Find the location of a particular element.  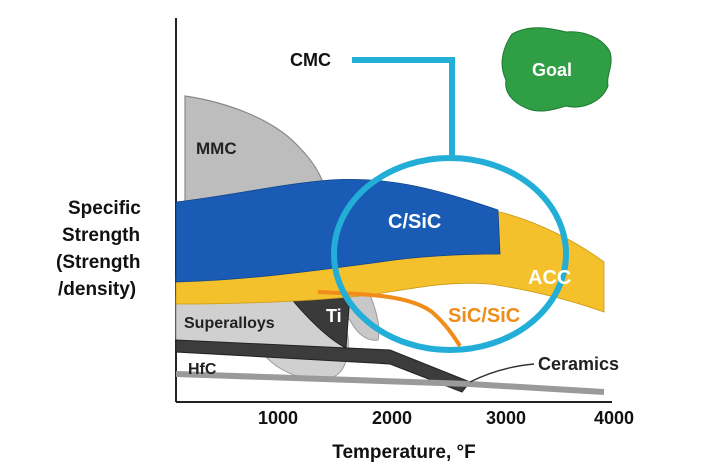

y-axis-label-line-2: Strength is located at coordinates (101, 235).